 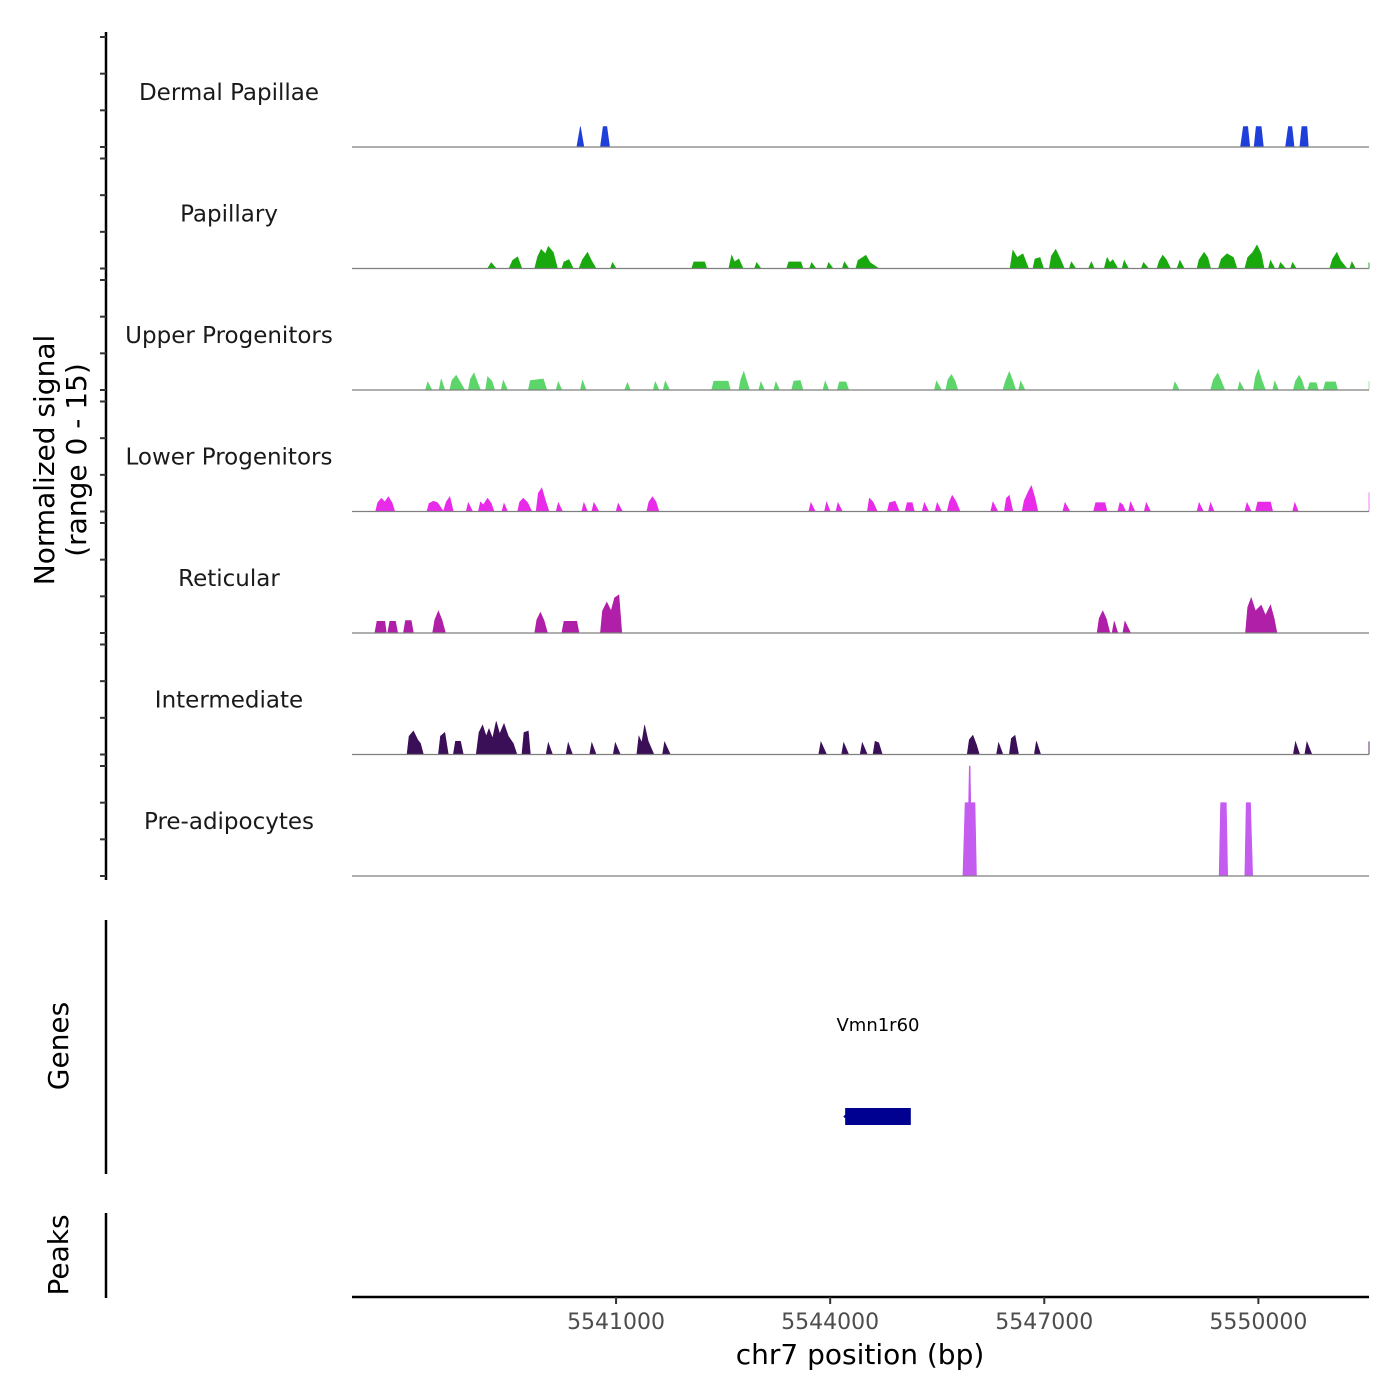 I want to click on x-tick-label: 5541000, so click(x=616, y=1322).